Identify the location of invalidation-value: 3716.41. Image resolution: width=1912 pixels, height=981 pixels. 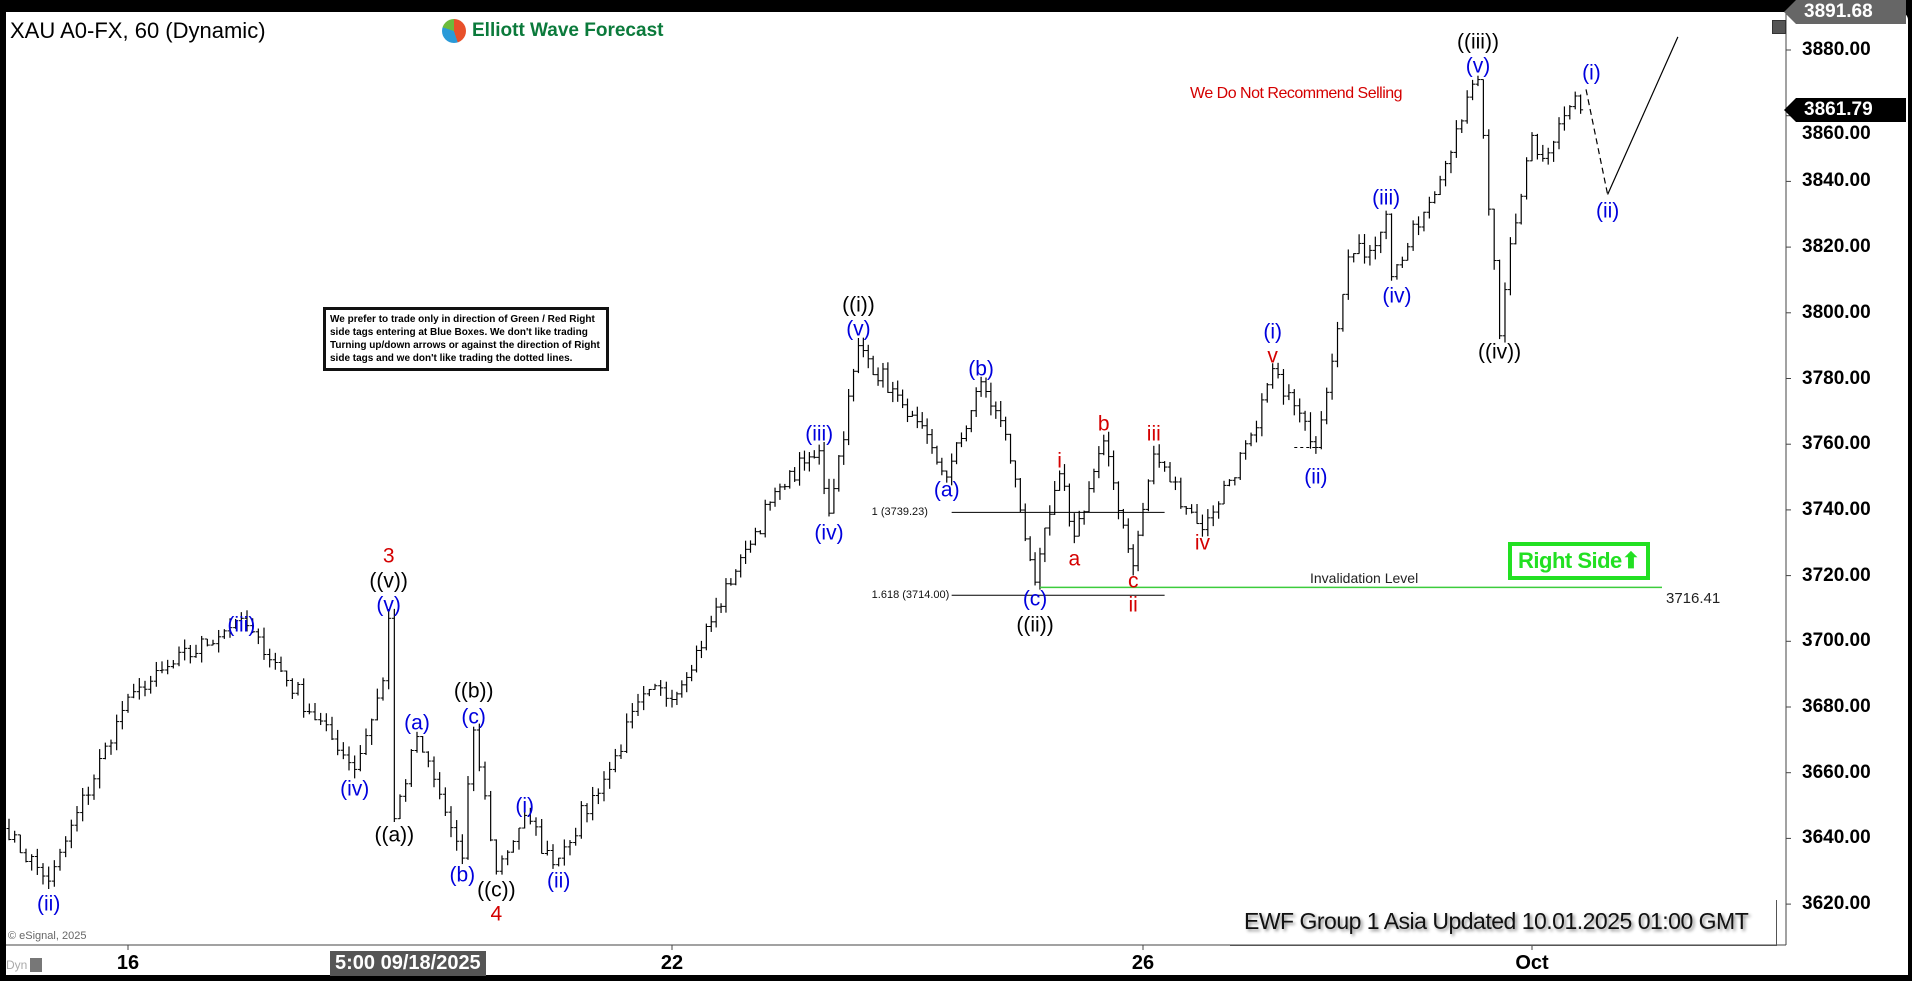
(1693, 598).